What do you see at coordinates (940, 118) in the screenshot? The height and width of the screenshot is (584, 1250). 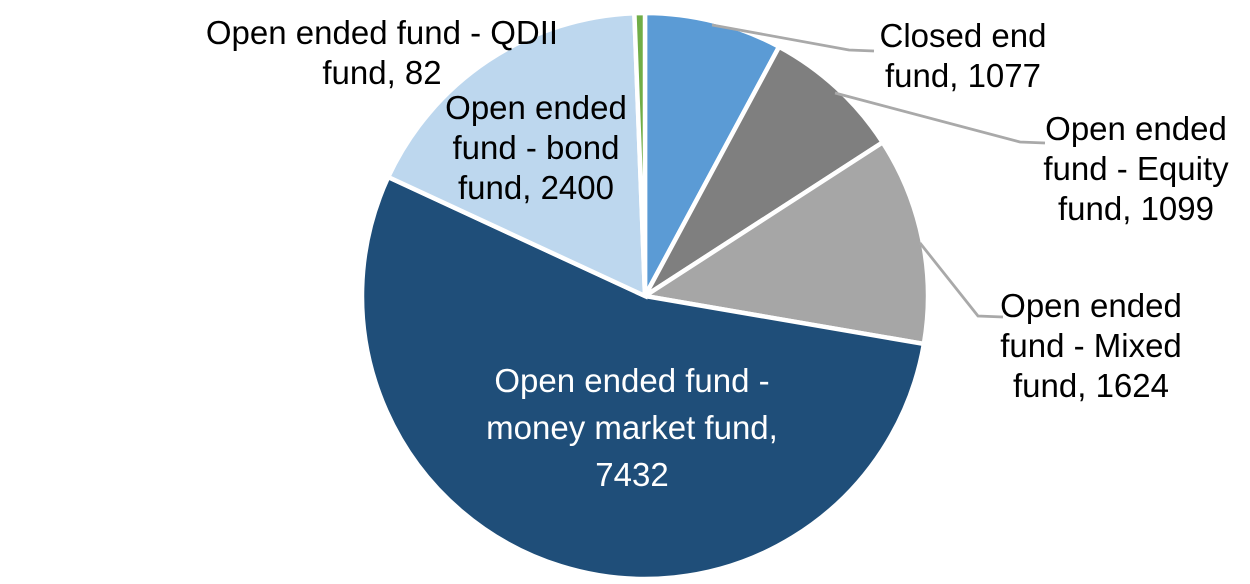 I see `leader-line-open-ended-equity-fund` at bounding box center [940, 118].